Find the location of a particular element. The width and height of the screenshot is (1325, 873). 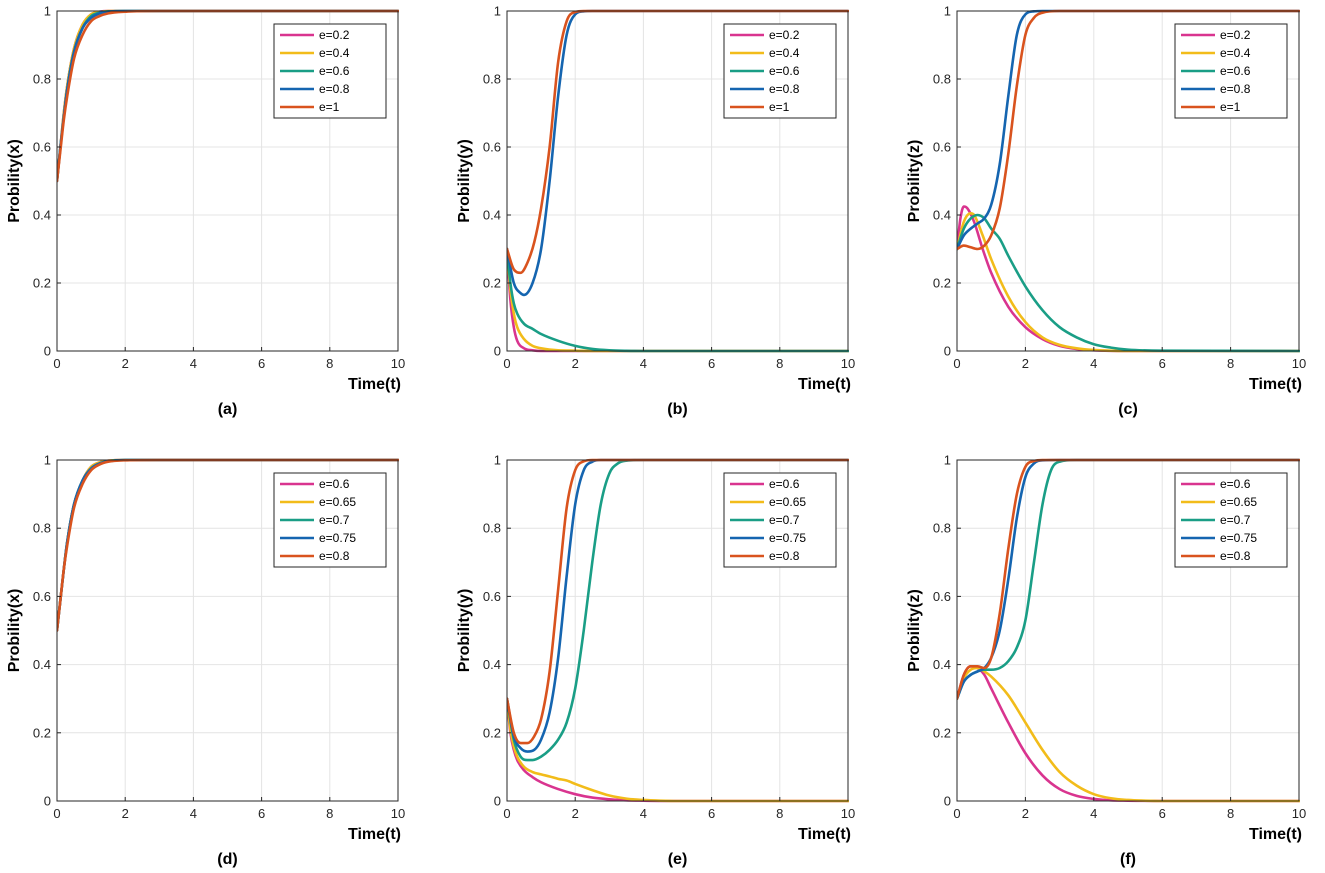

panel-label: (f) is located at coordinates (1128, 859).